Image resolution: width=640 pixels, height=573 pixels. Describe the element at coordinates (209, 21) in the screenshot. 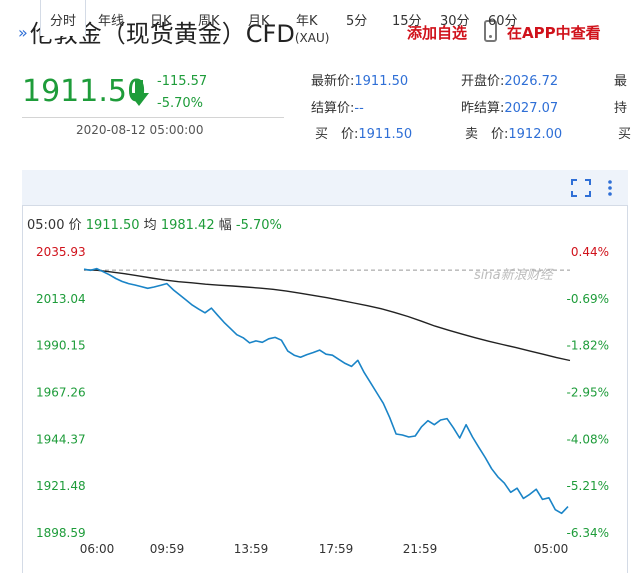

I see `tab-week-k: 周K` at that location.